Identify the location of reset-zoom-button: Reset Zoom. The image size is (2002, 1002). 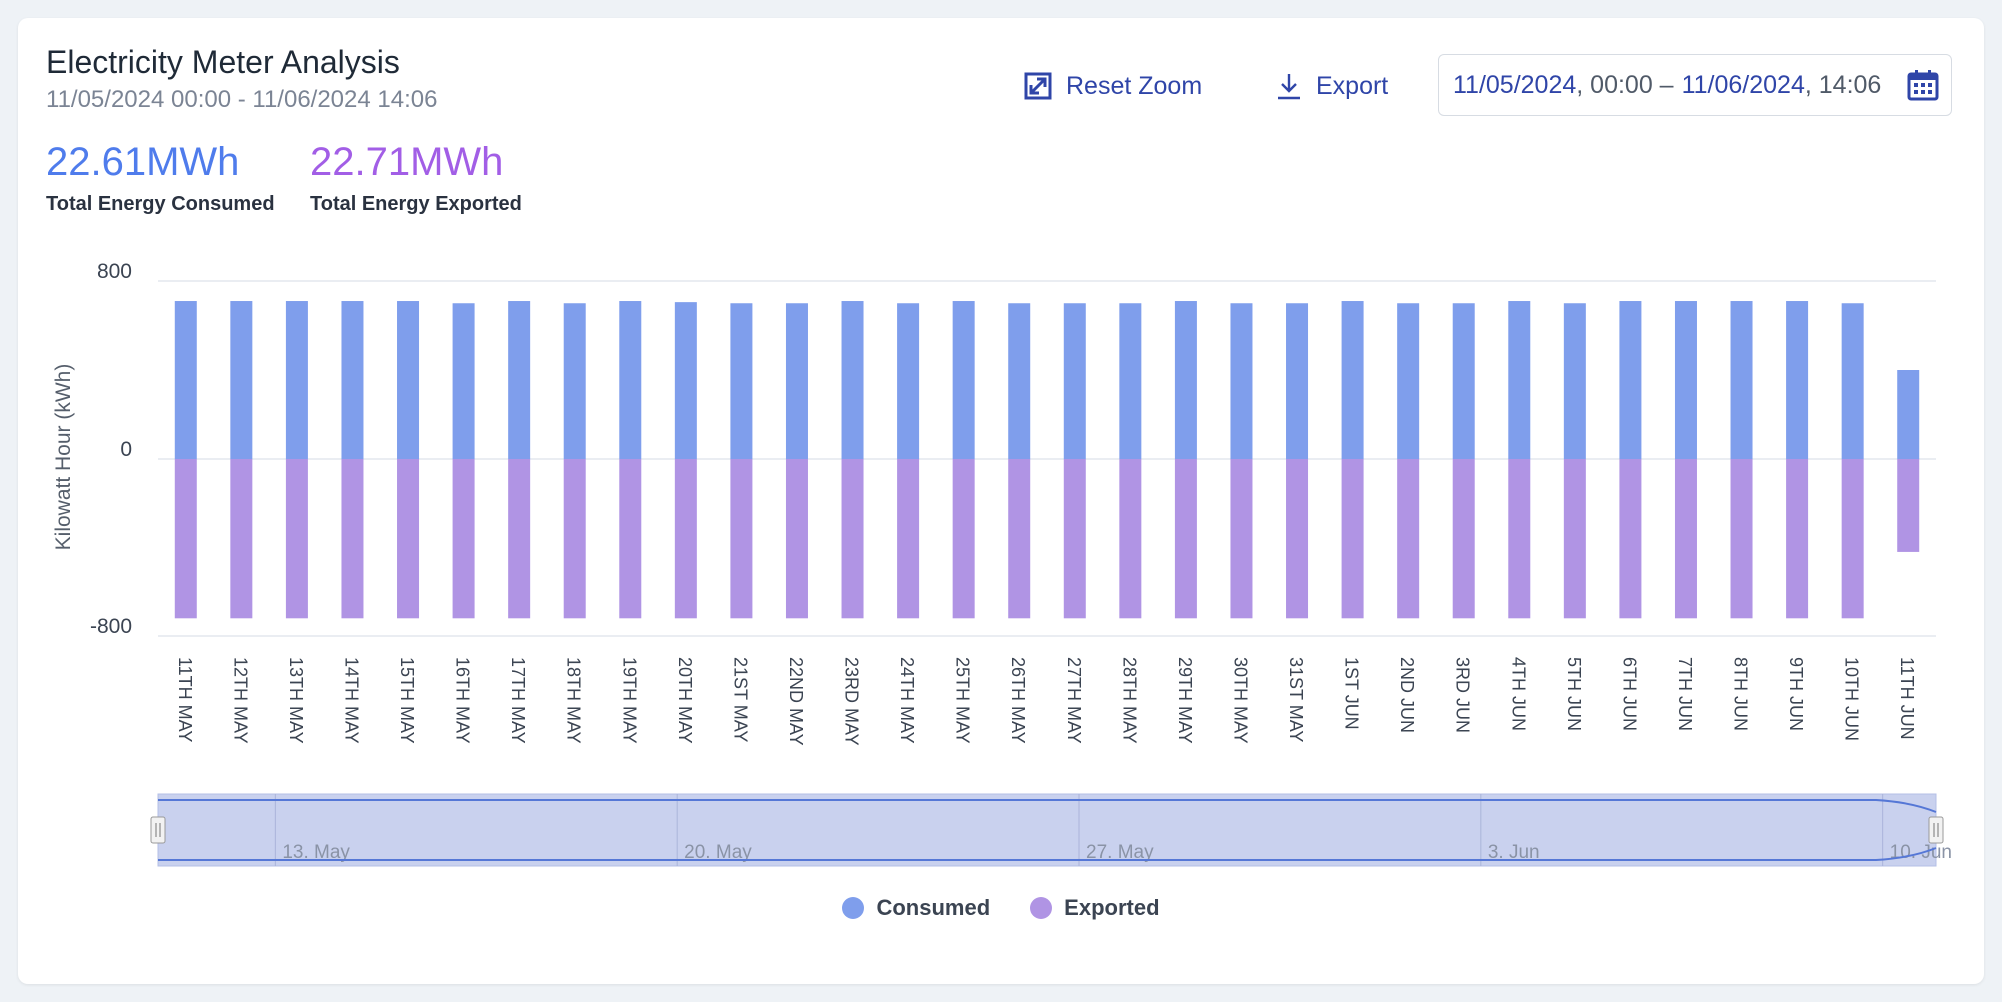
(1113, 86).